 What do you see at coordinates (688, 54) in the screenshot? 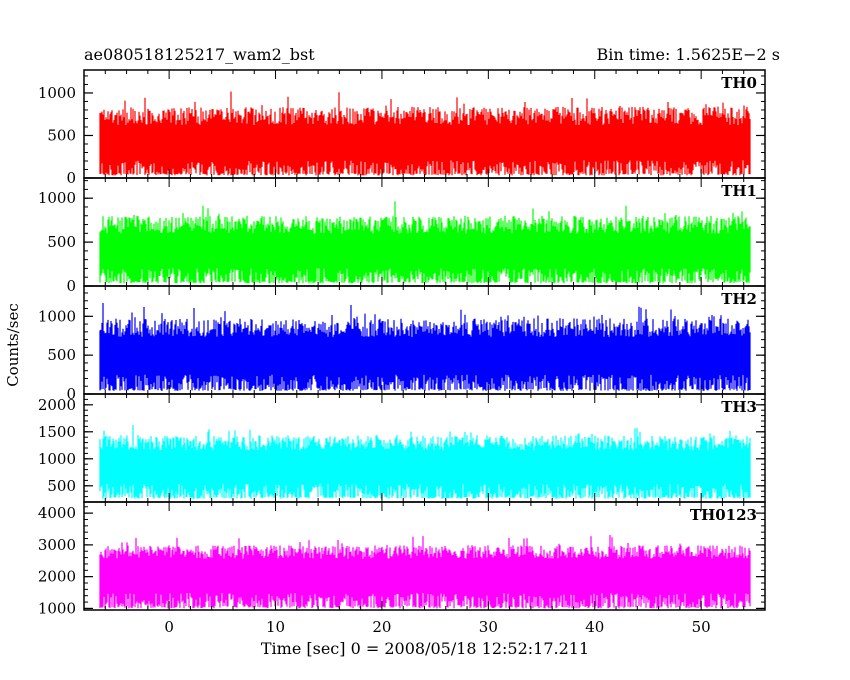
I see `bin-time-label: Bin time: 1.5625E−2 s` at bounding box center [688, 54].